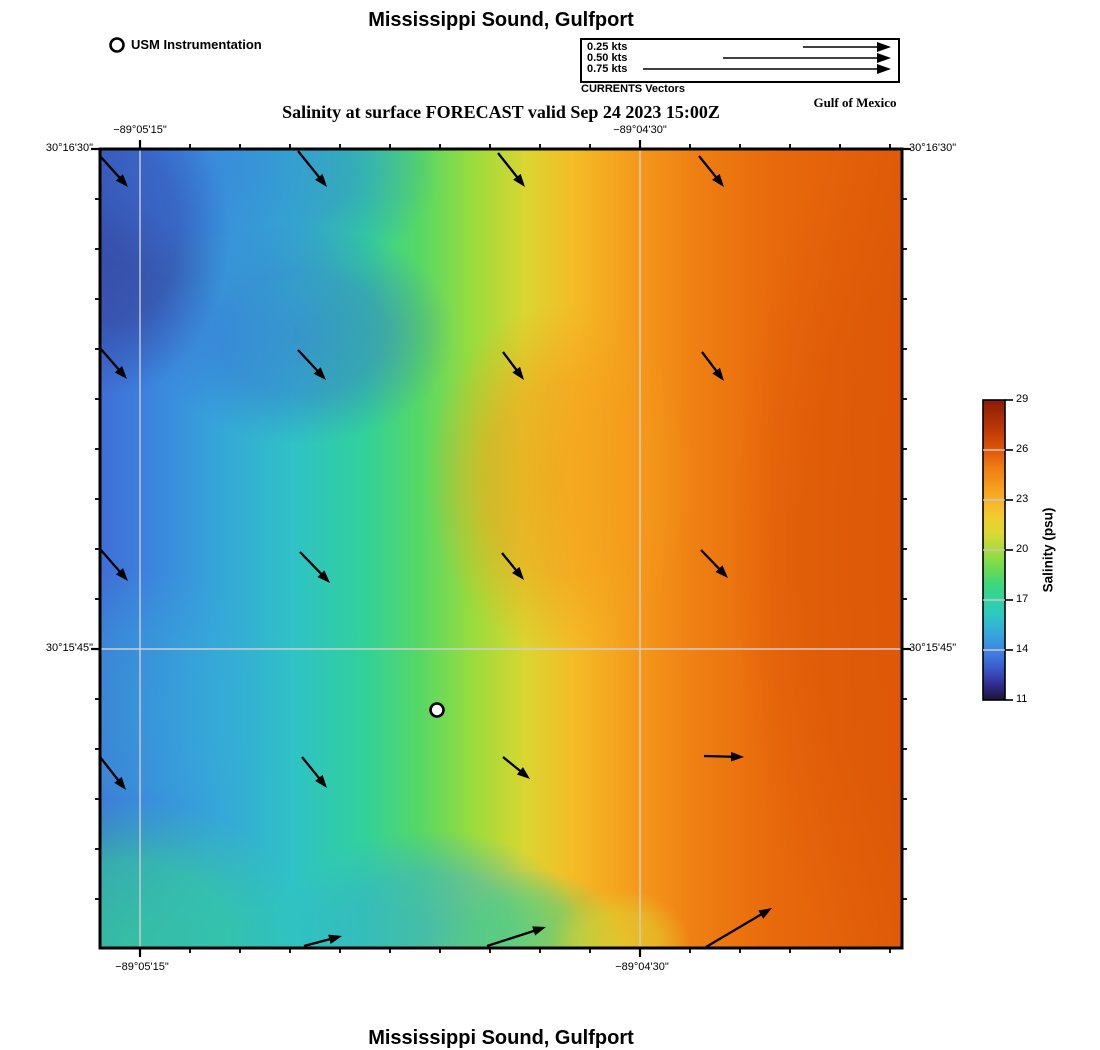 The height and width of the screenshot is (1050, 1100). Describe the element at coordinates (855, 102) in the screenshot. I see `region-label: Gulf of Mexico` at that location.